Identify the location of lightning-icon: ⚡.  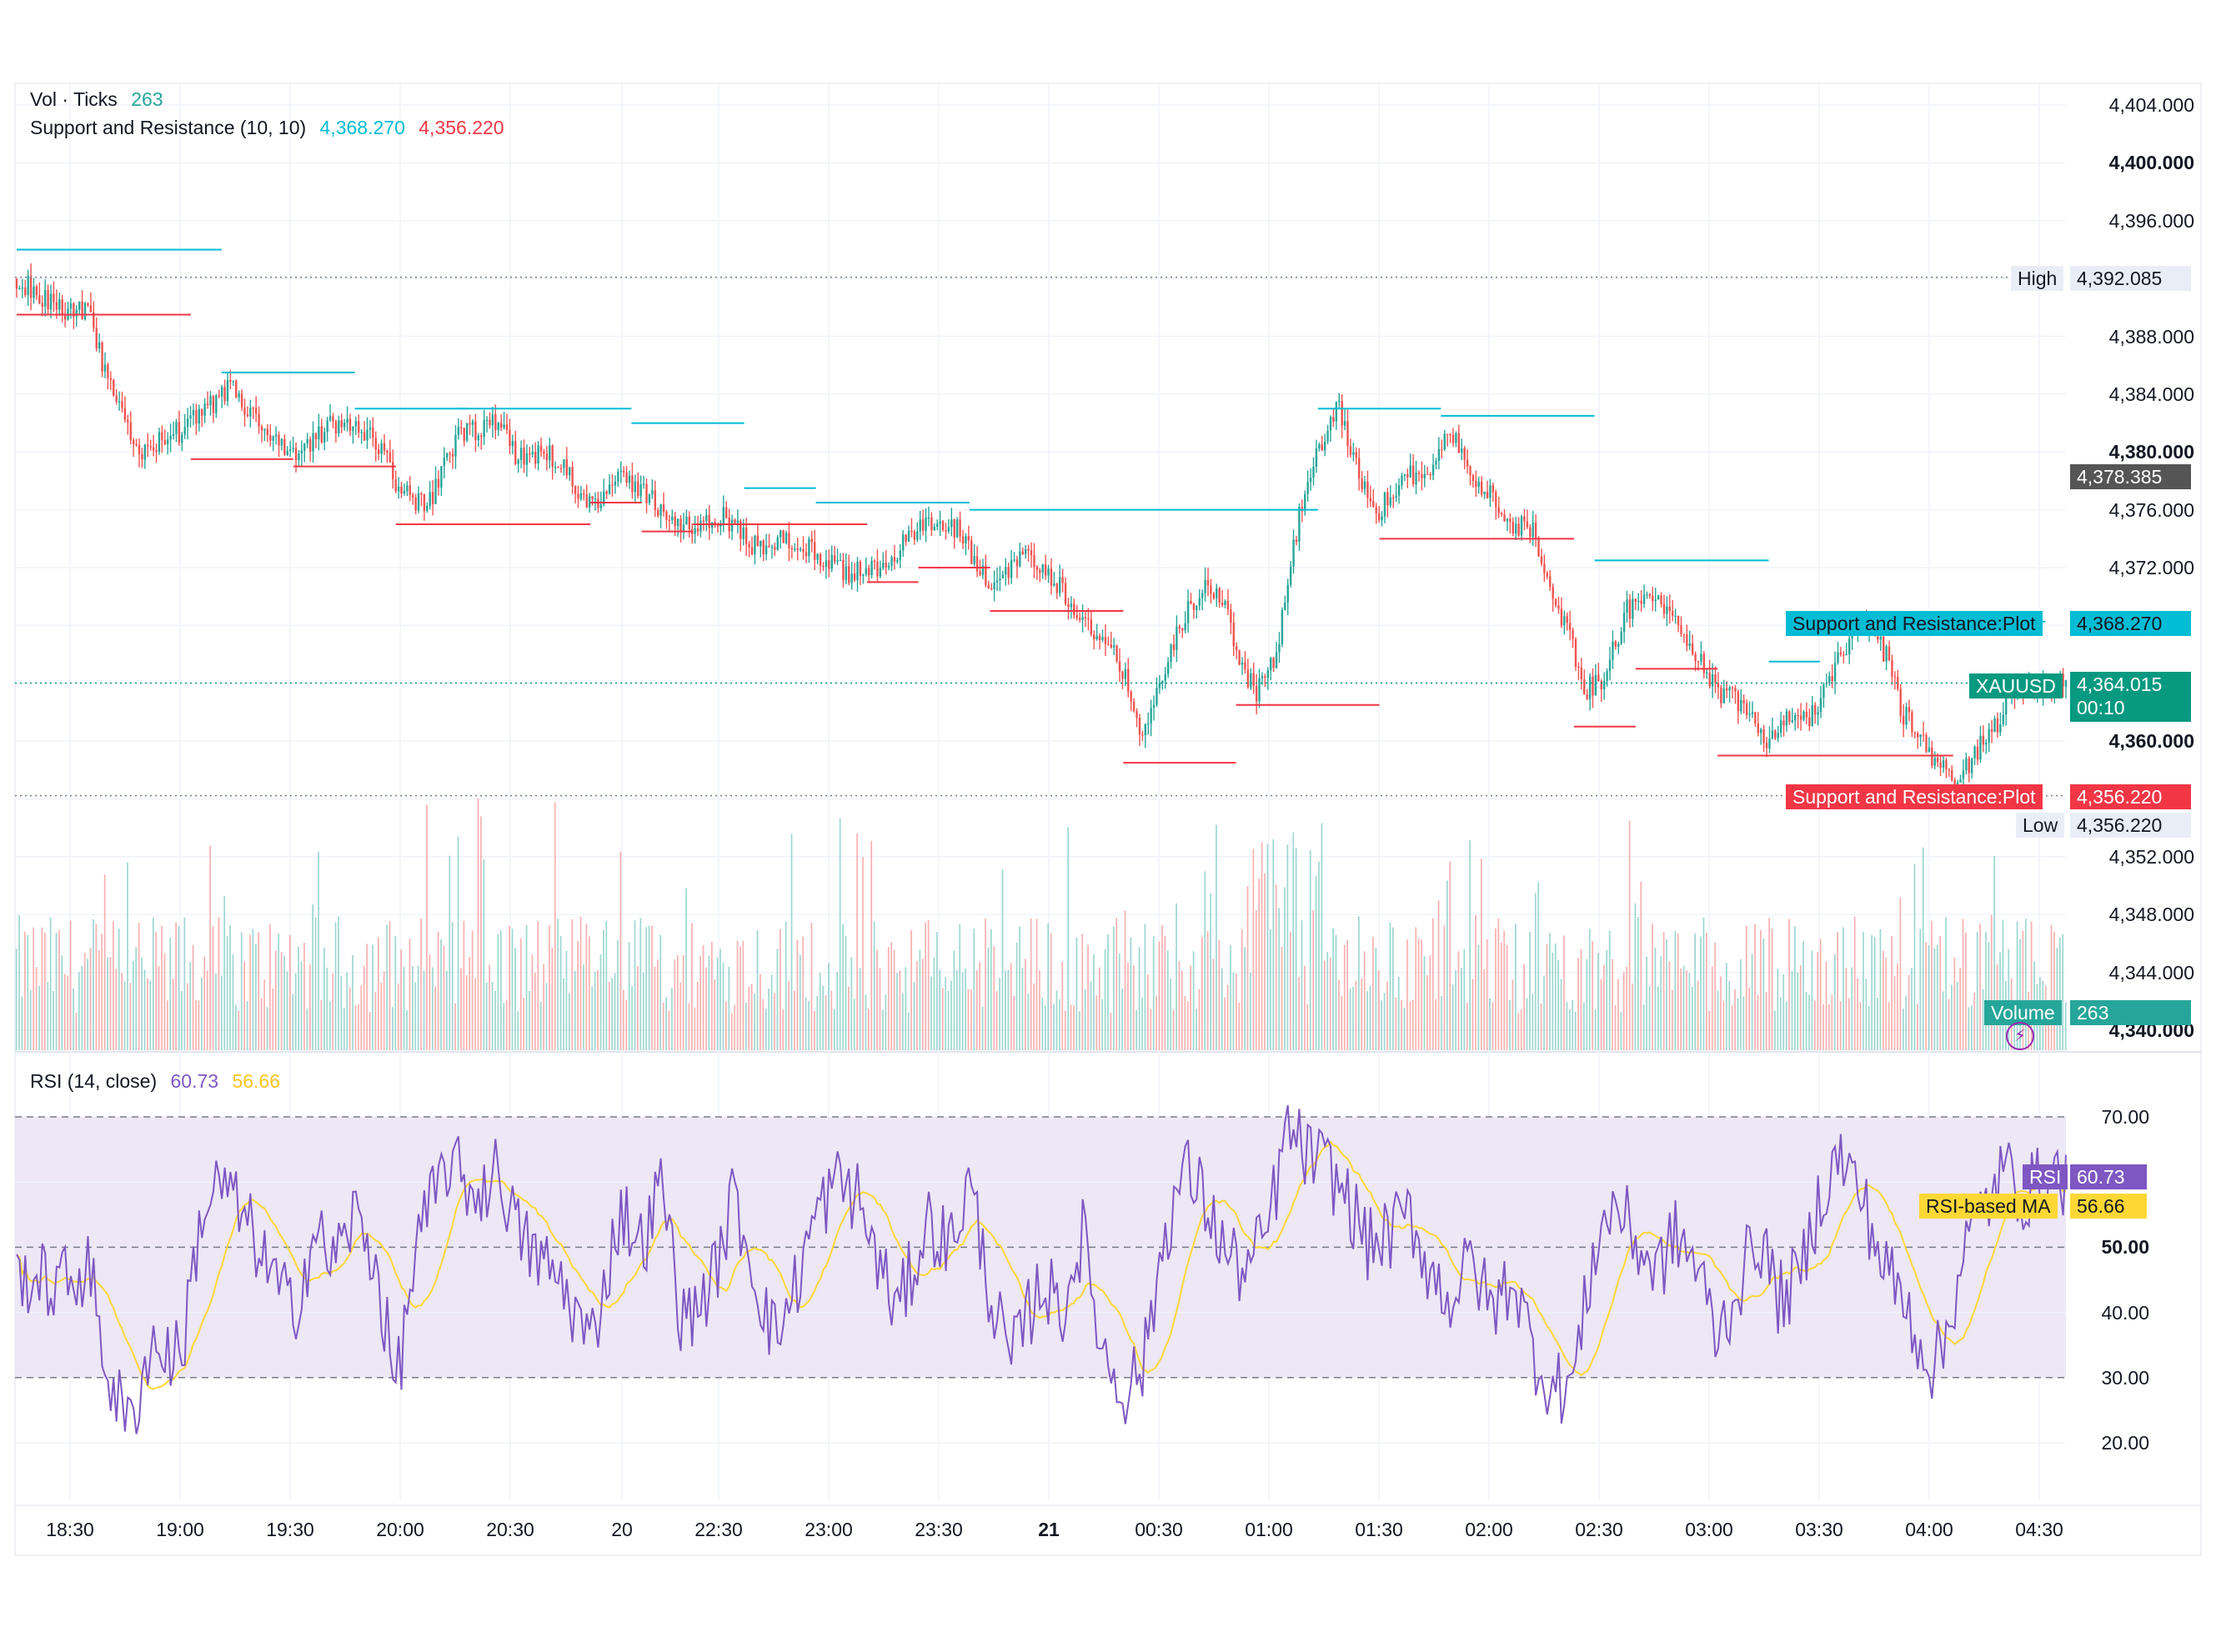
(2020, 1036).